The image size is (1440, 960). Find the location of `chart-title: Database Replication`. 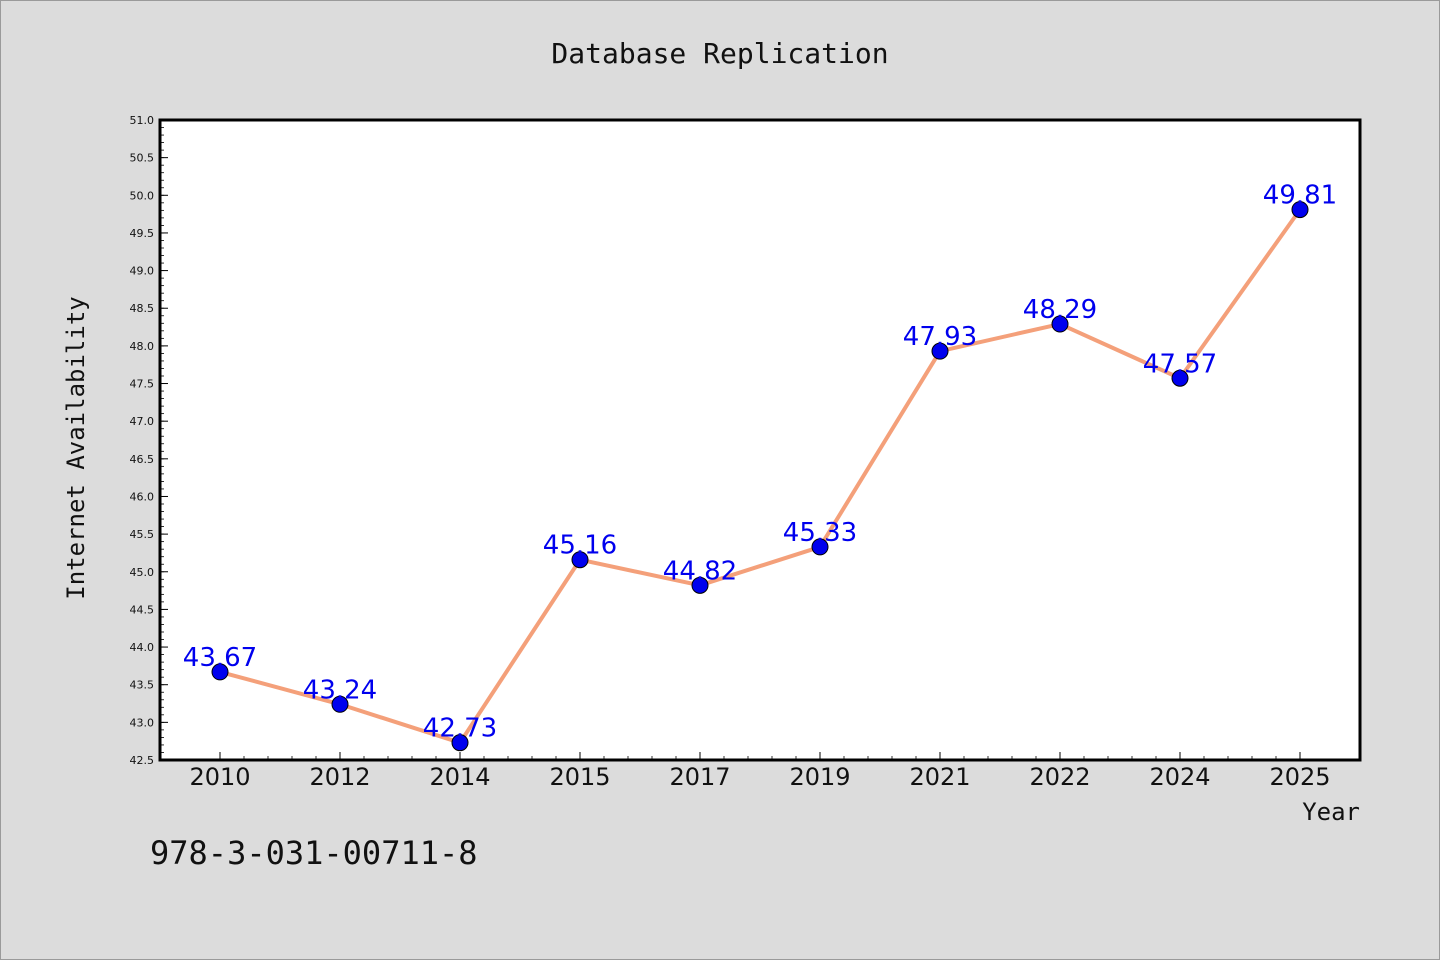

chart-title: Database Replication is located at coordinates (719, 53).